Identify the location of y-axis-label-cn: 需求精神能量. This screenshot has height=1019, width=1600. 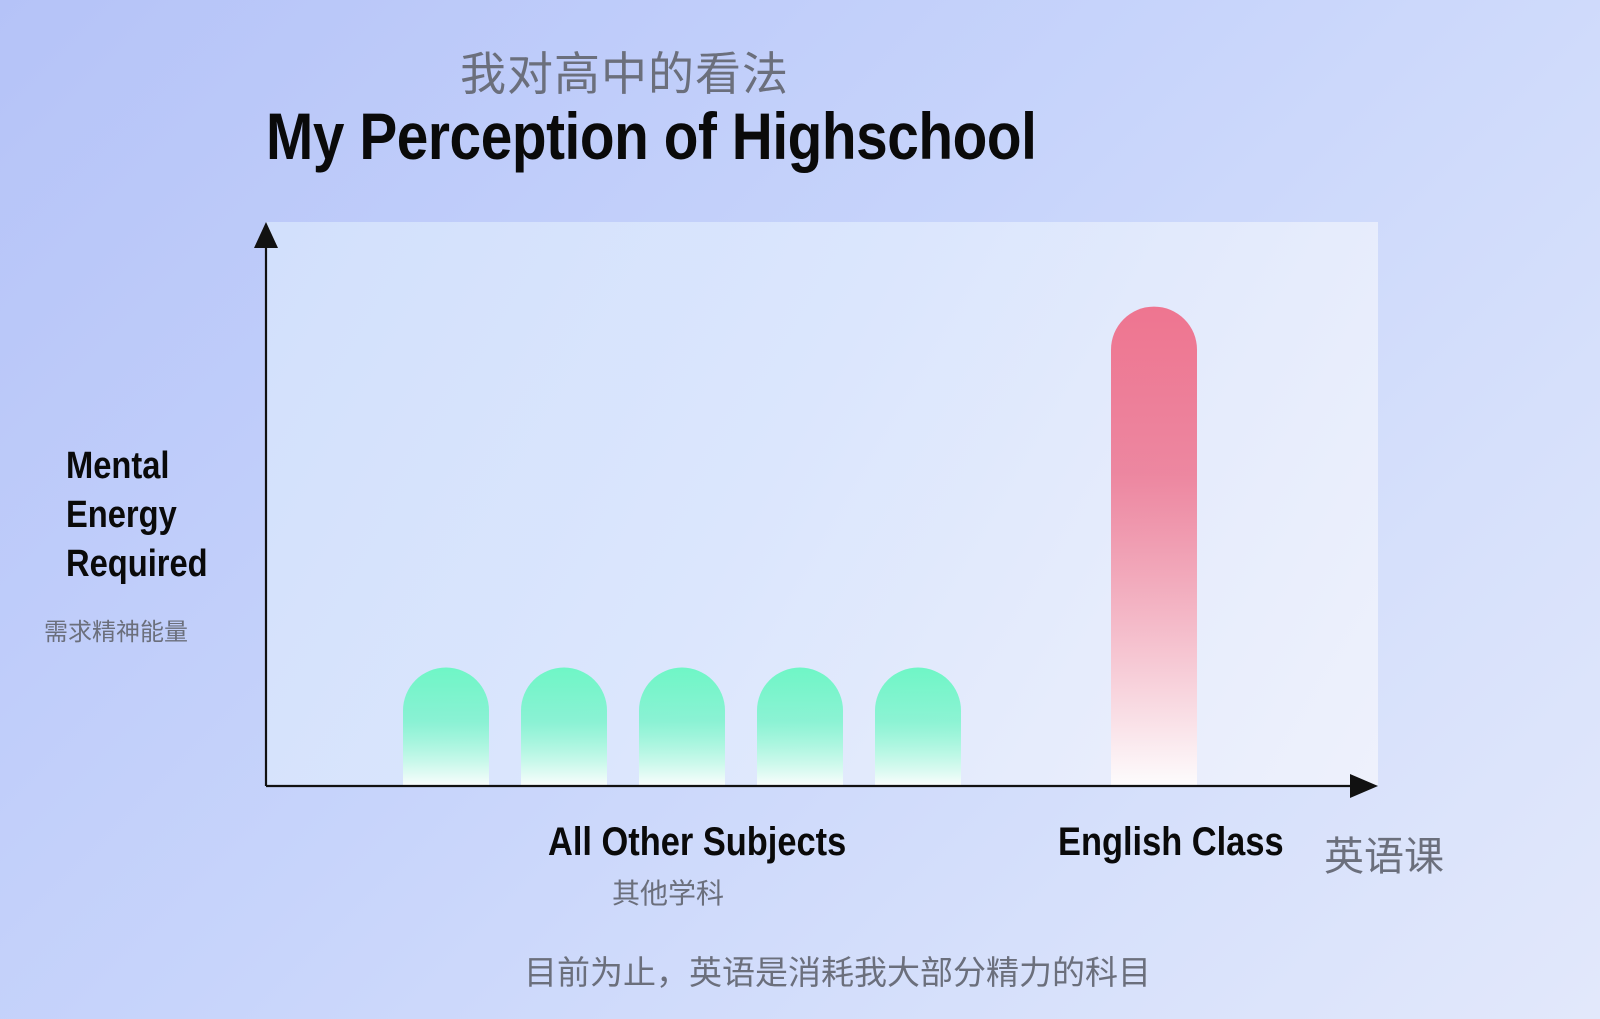
(116, 632).